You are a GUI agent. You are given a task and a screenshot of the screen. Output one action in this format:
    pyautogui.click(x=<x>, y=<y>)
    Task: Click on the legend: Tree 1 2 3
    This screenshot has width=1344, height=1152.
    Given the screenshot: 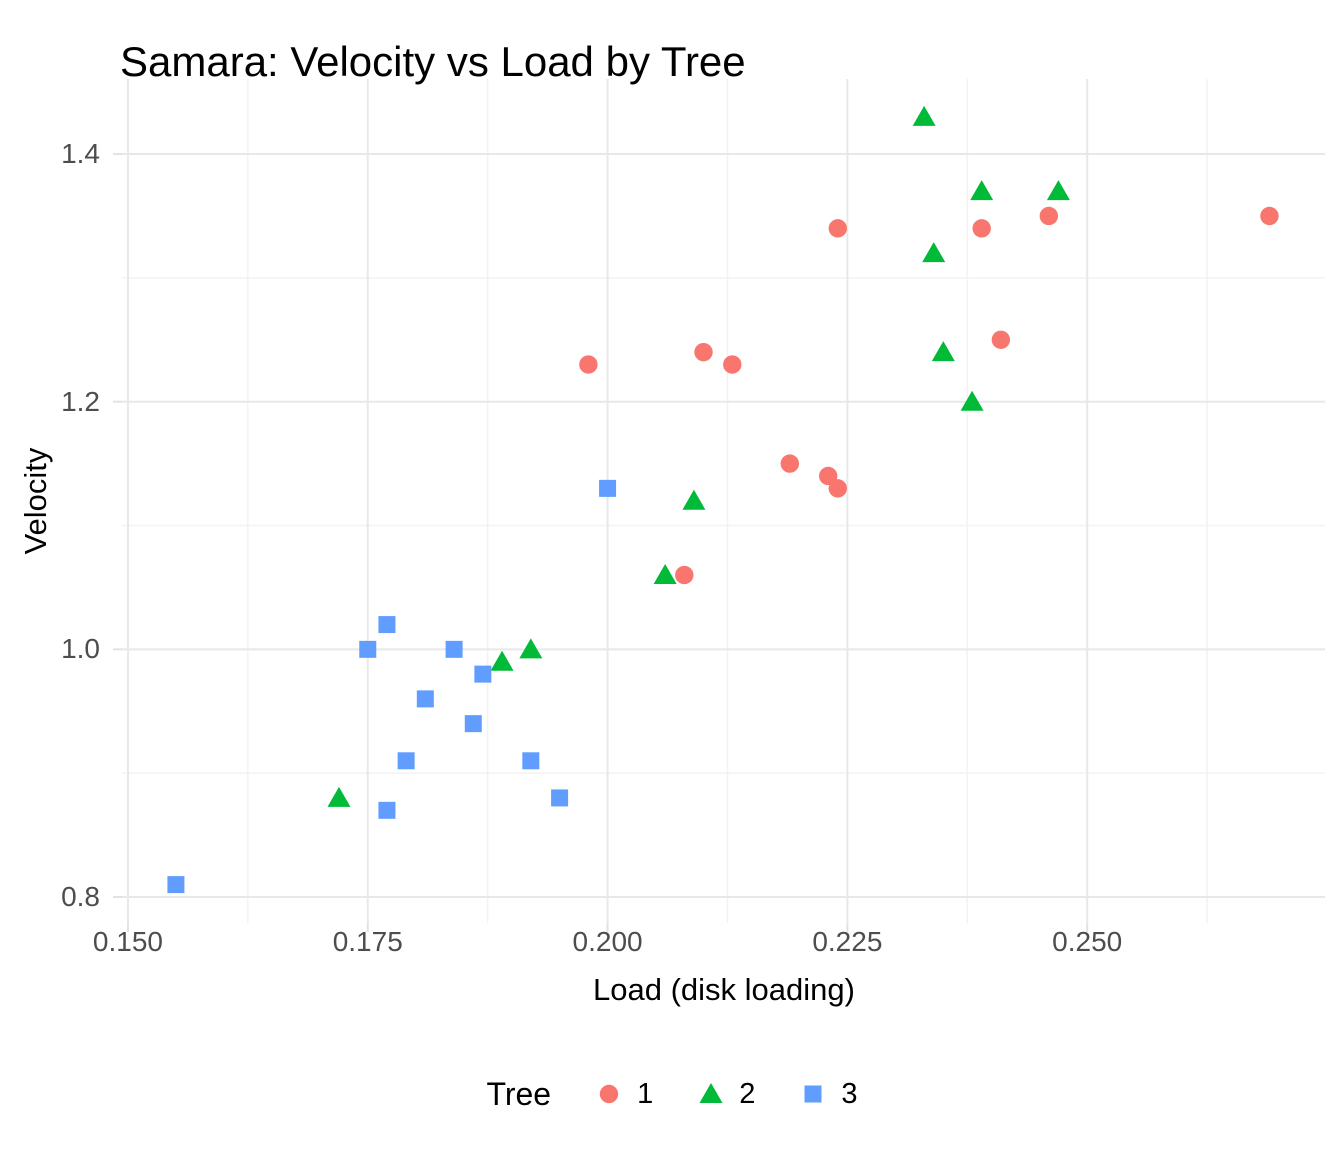 What is the action you would take?
    pyautogui.click(x=672, y=1094)
    